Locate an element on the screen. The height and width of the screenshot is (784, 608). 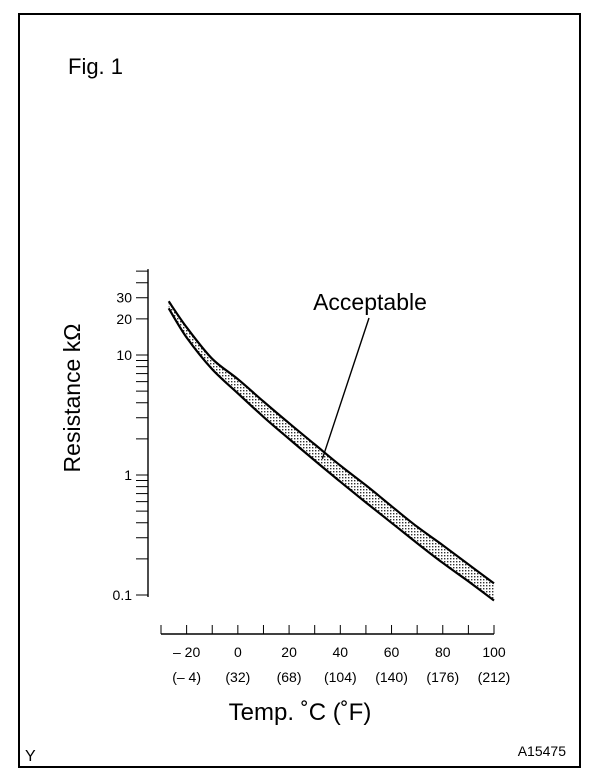
x-tick-label: 20 is located at coordinates (289, 652).